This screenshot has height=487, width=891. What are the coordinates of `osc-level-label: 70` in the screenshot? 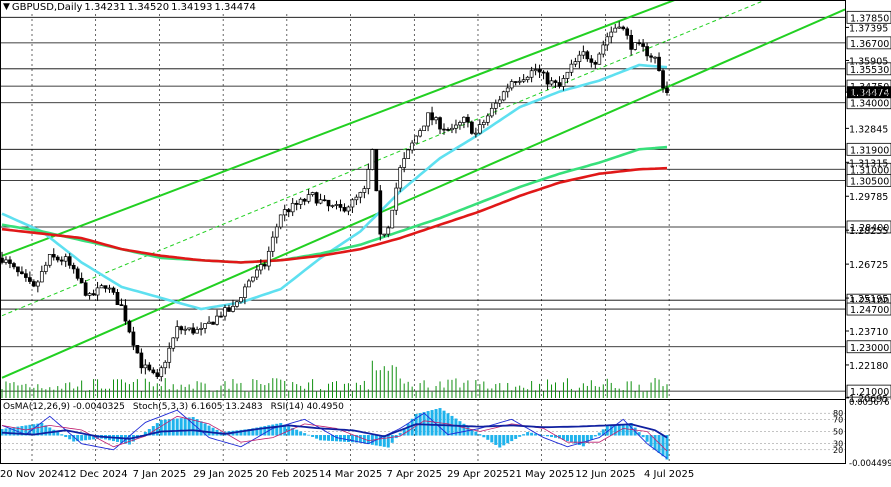 It's located at (838, 419).